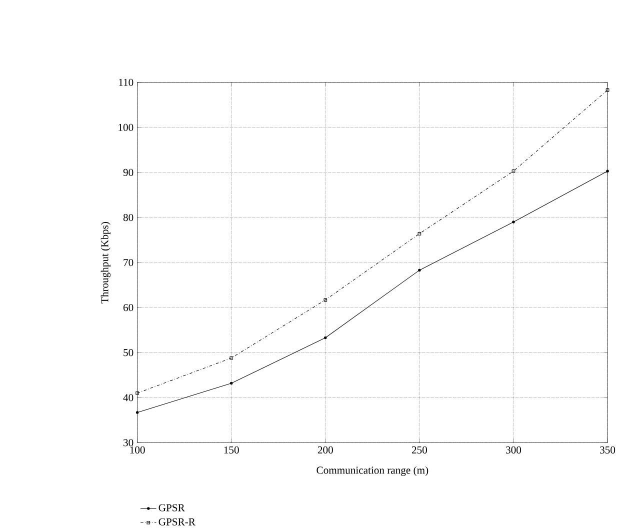 This screenshot has height=531, width=619. I want to click on y-tick-label: 110, so click(126, 82).